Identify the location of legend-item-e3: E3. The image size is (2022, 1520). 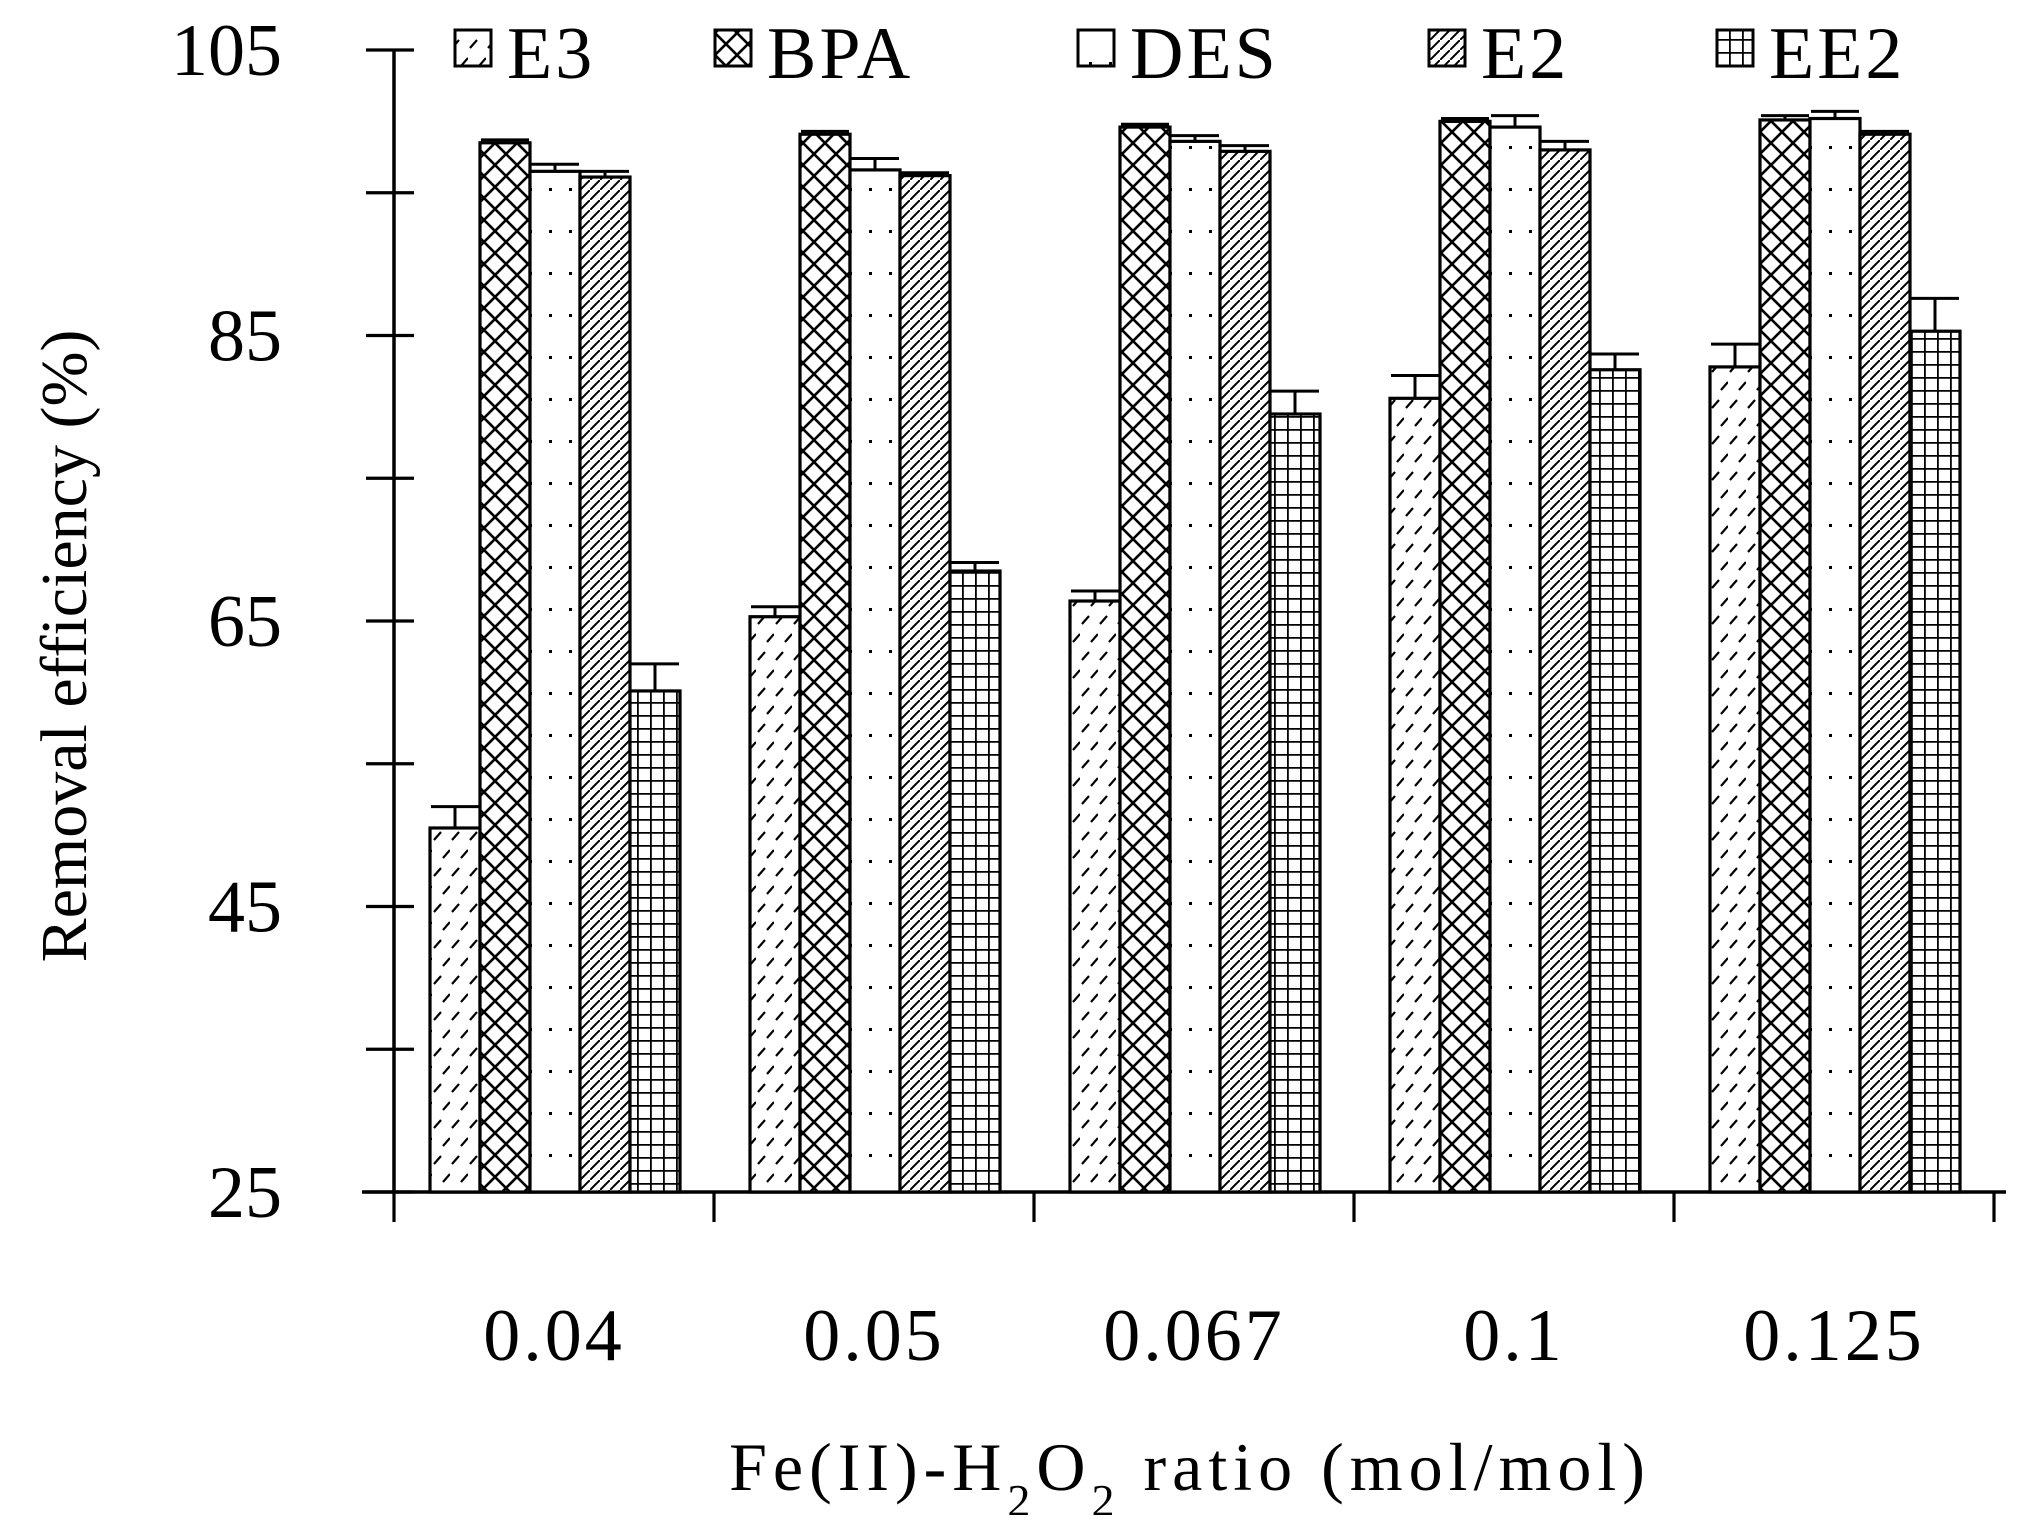
(524, 54).